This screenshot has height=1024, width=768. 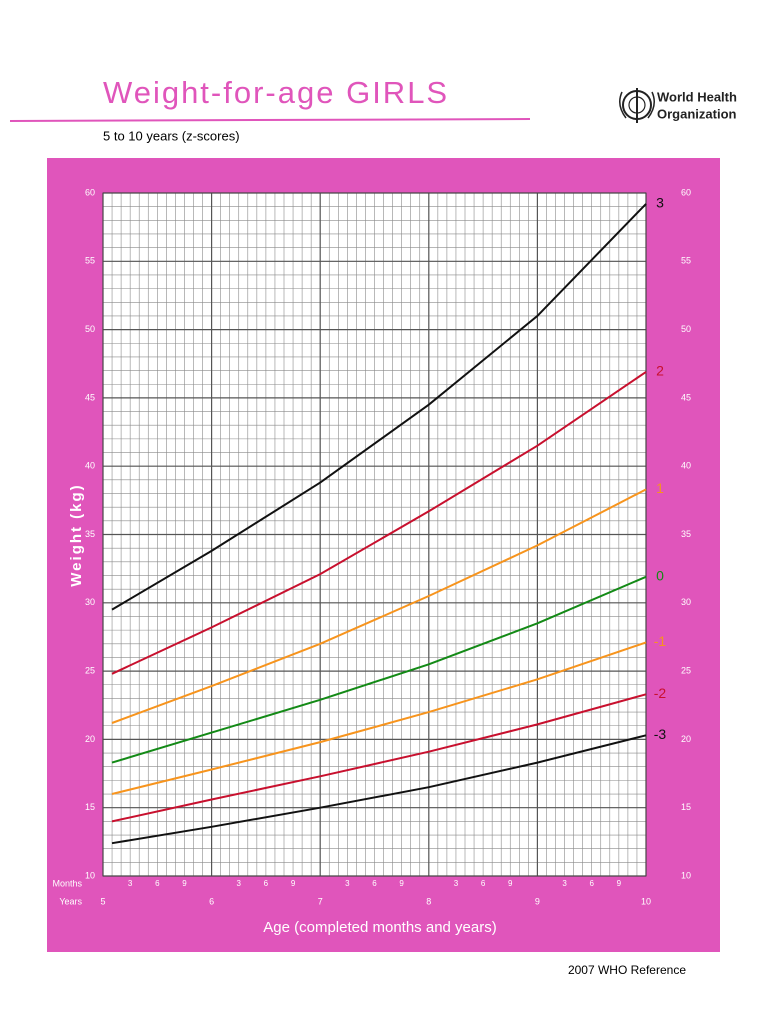 What do you see at coordinates (90, 670) in the screenshot?
I see `y-tick-label: 25` at bounding box center [90, 670].